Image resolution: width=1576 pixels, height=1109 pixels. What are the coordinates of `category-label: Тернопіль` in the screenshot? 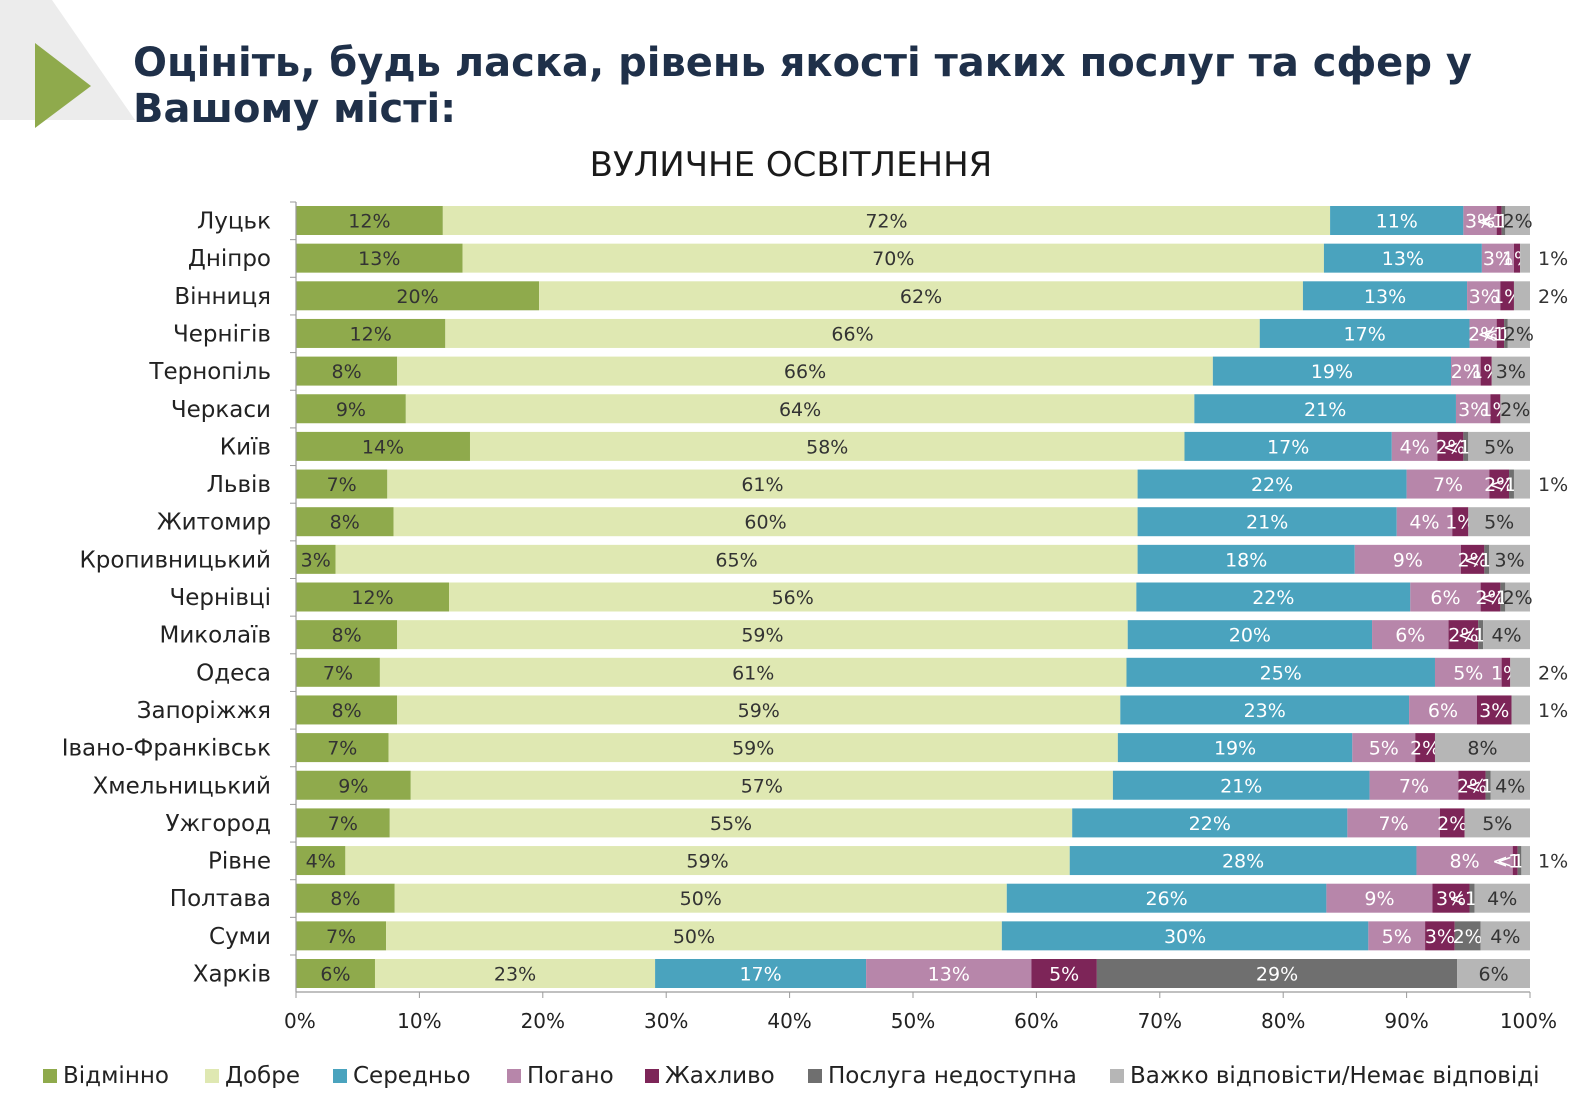 It's located at (209, 372).